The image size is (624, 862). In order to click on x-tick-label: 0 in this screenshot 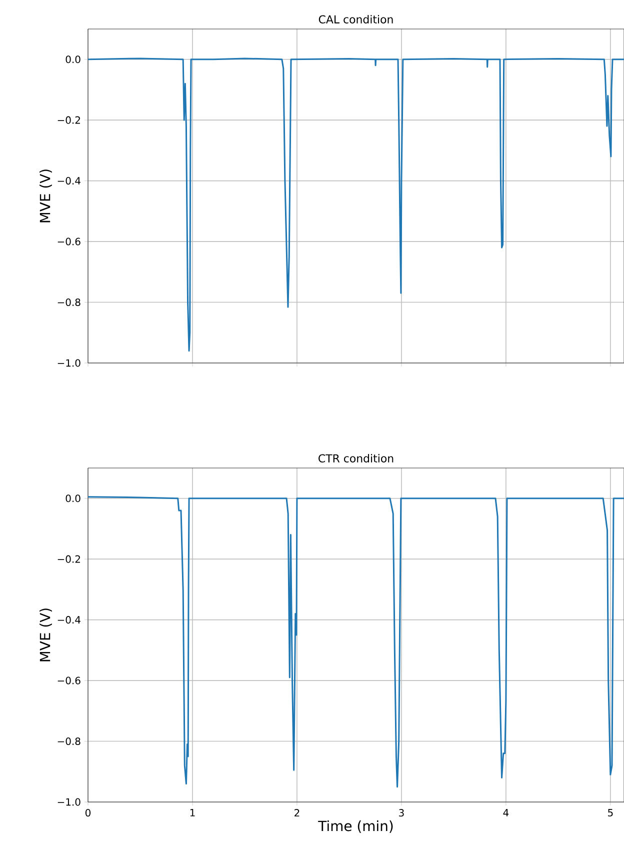, I will do `click(88, 813)`.